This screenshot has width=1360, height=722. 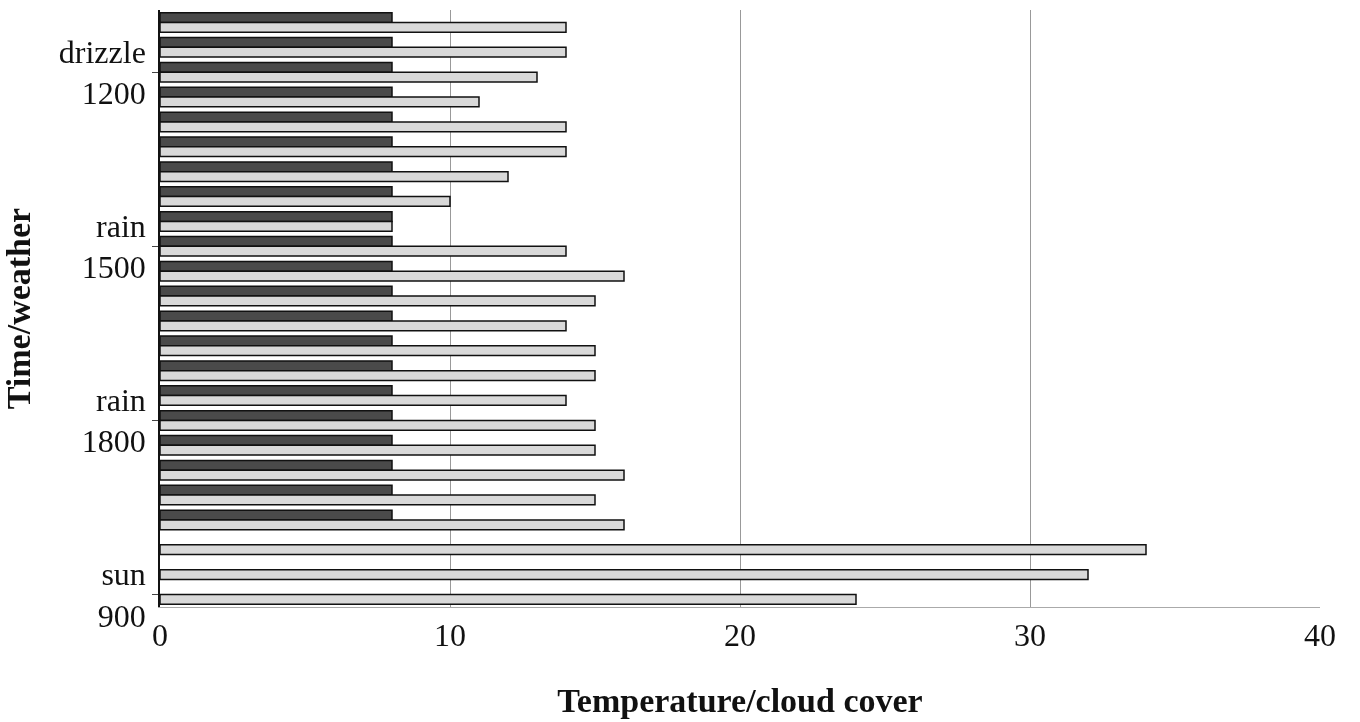 I want to click on x-tick-label: 40, so click(x=1320, y=635).